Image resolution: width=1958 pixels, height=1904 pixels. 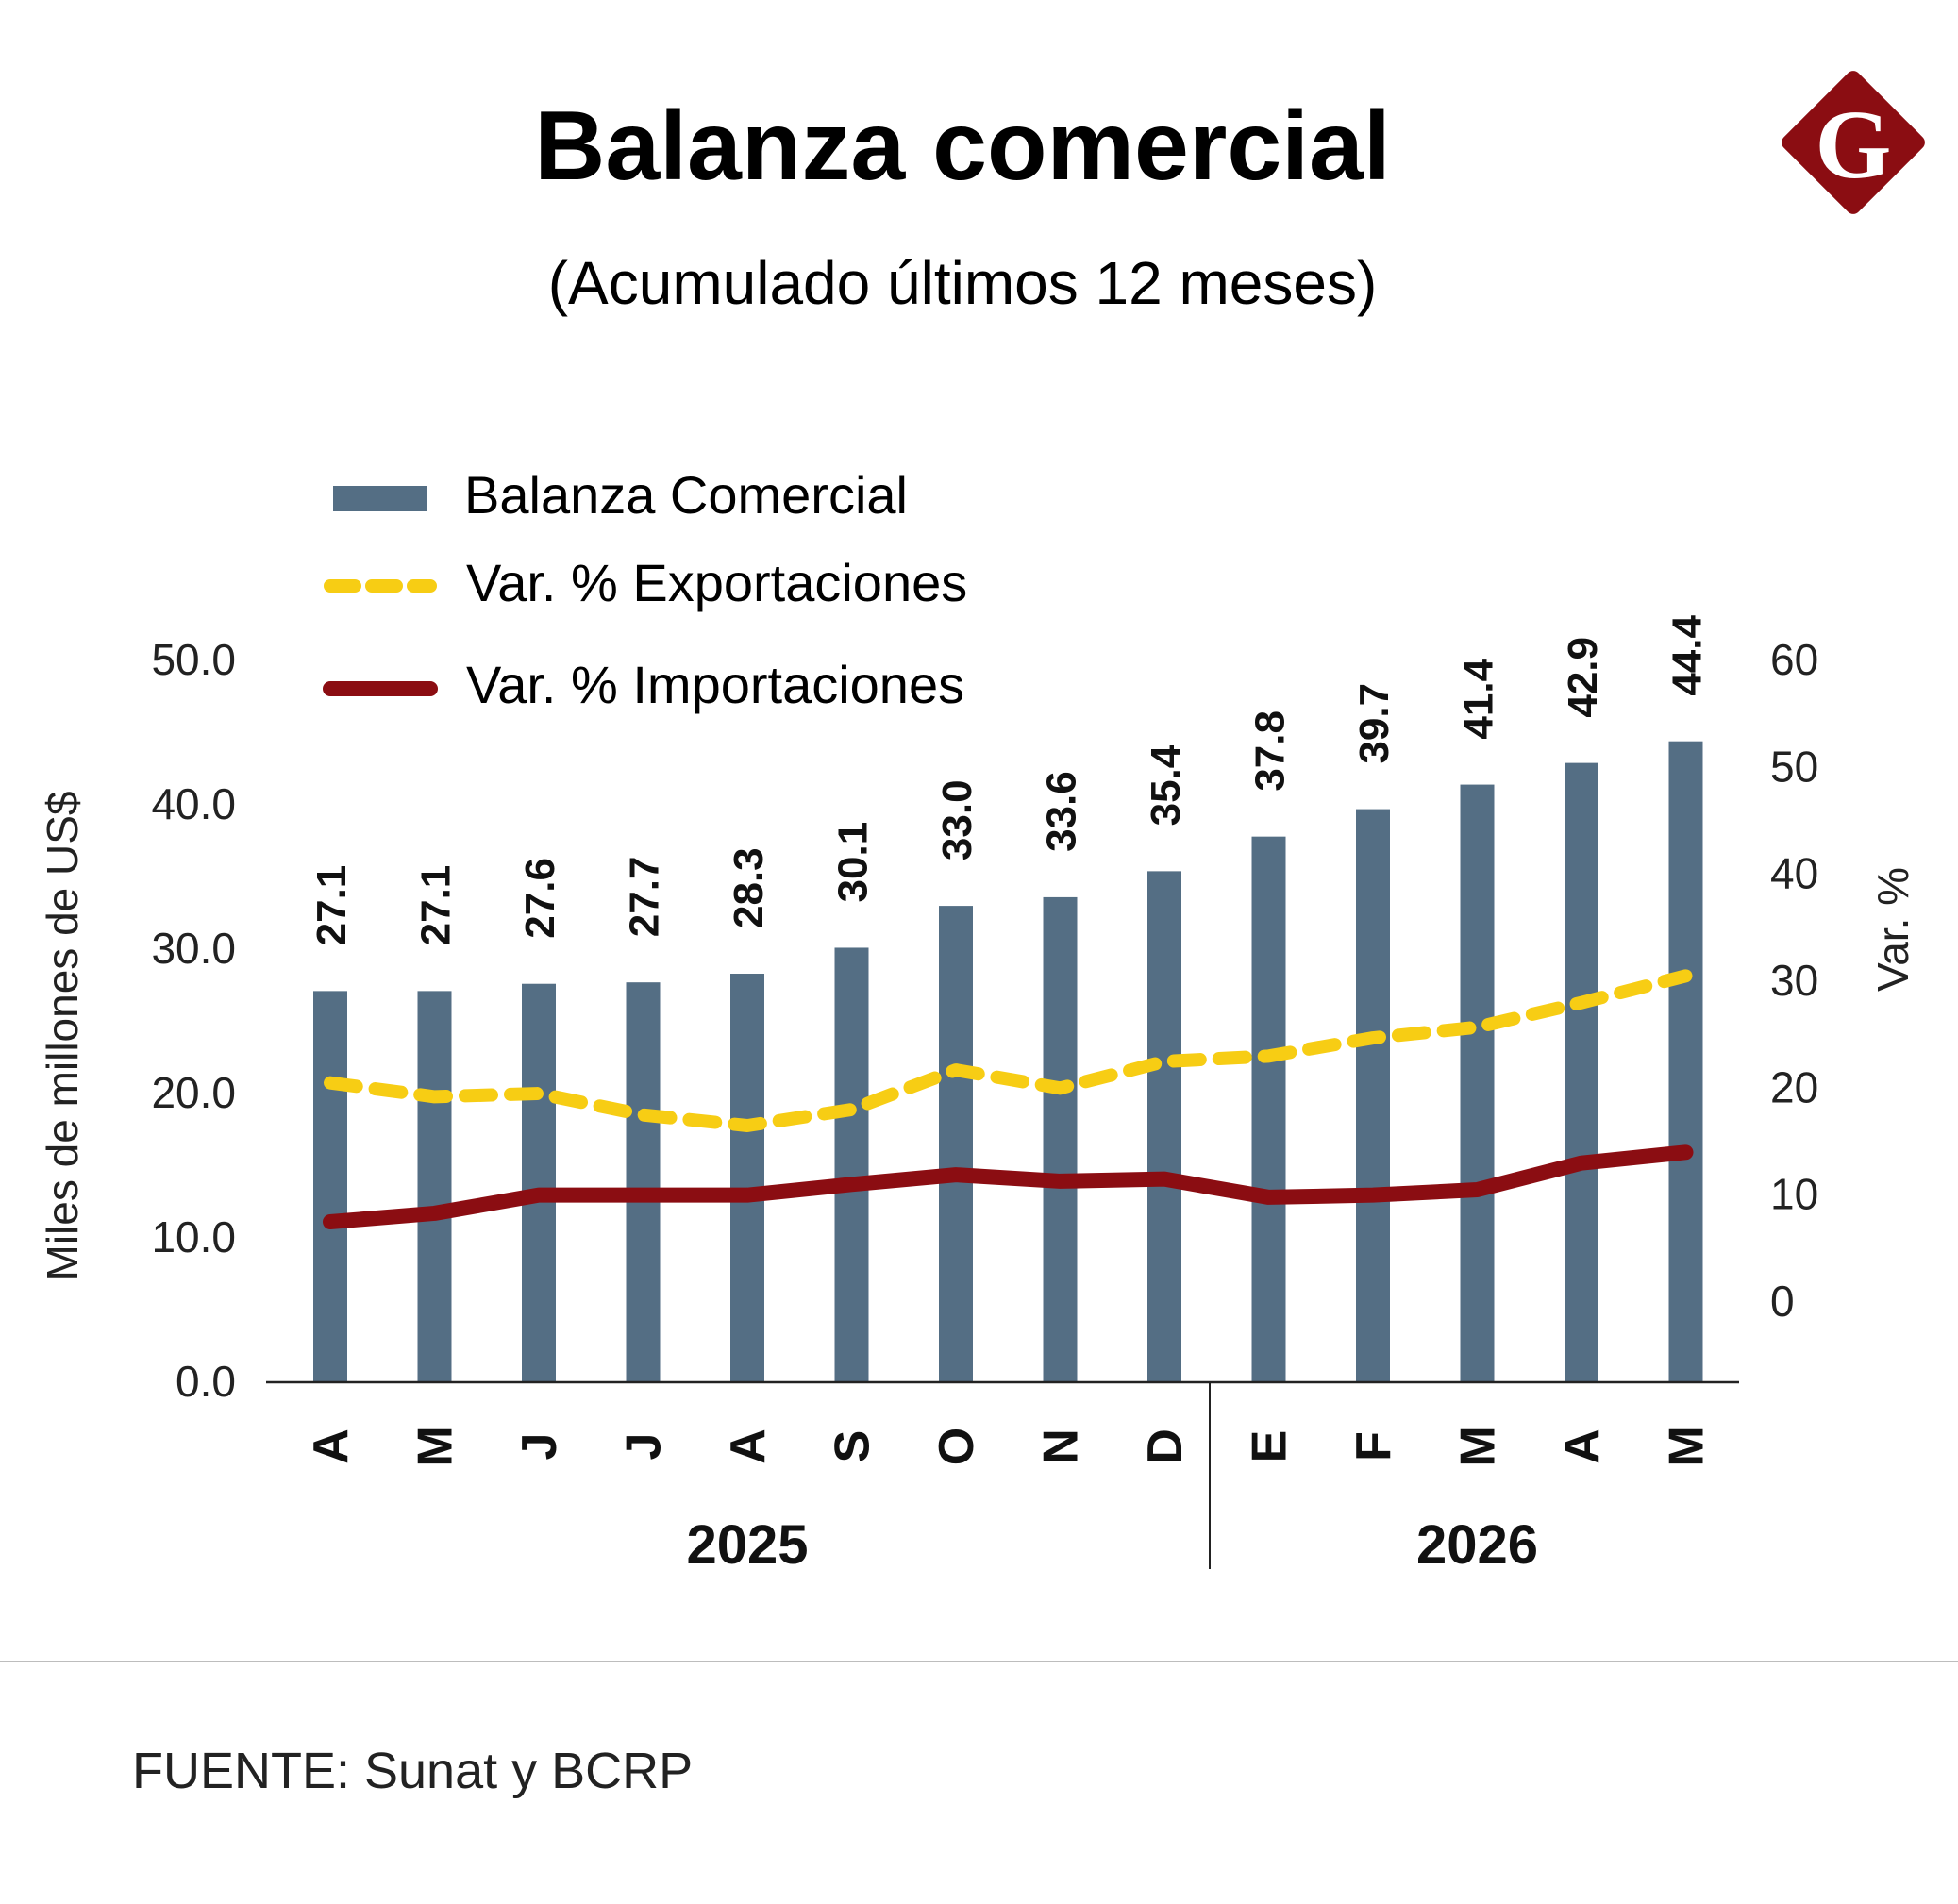 What do you see at coordinates (749, 887) in the screenshot?
I see `bar-value-label: 28.3` at bounding box center [749, 887].